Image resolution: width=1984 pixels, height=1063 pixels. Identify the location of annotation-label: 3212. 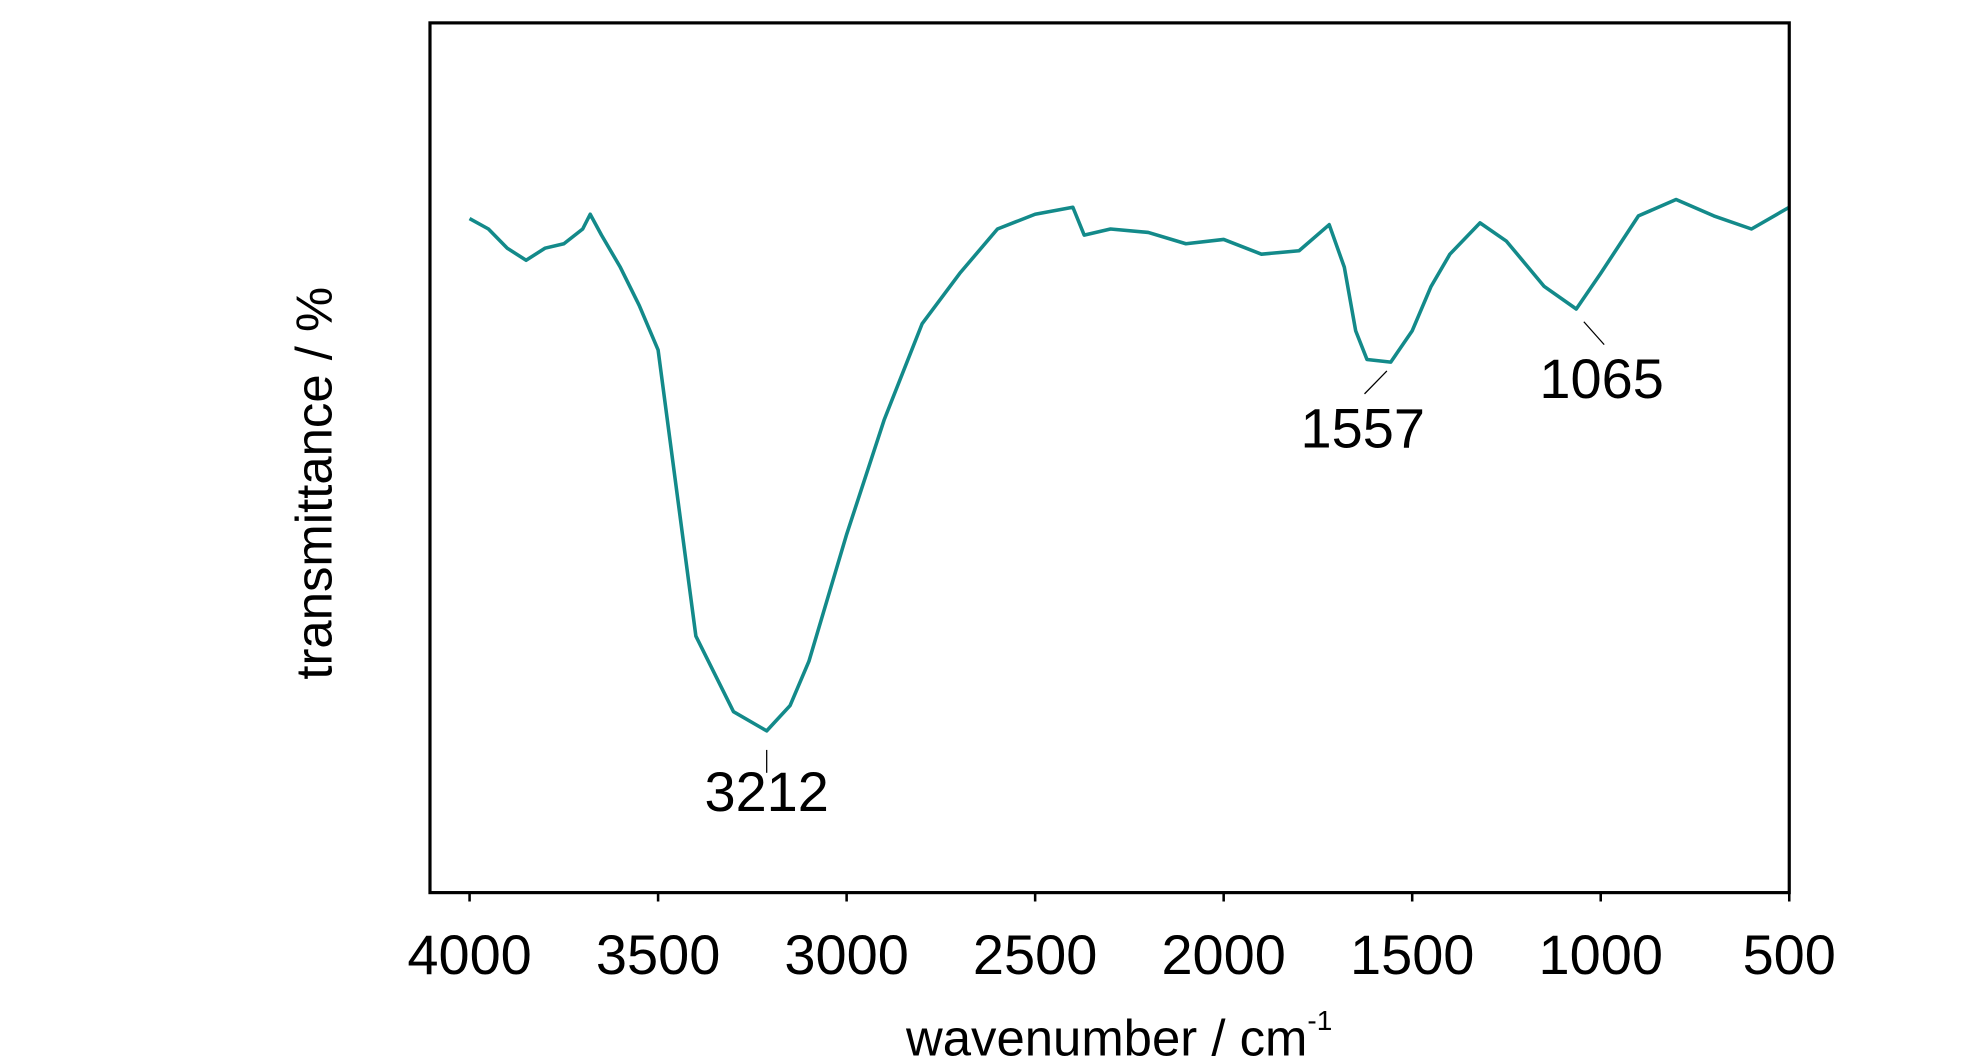
(766, 791).